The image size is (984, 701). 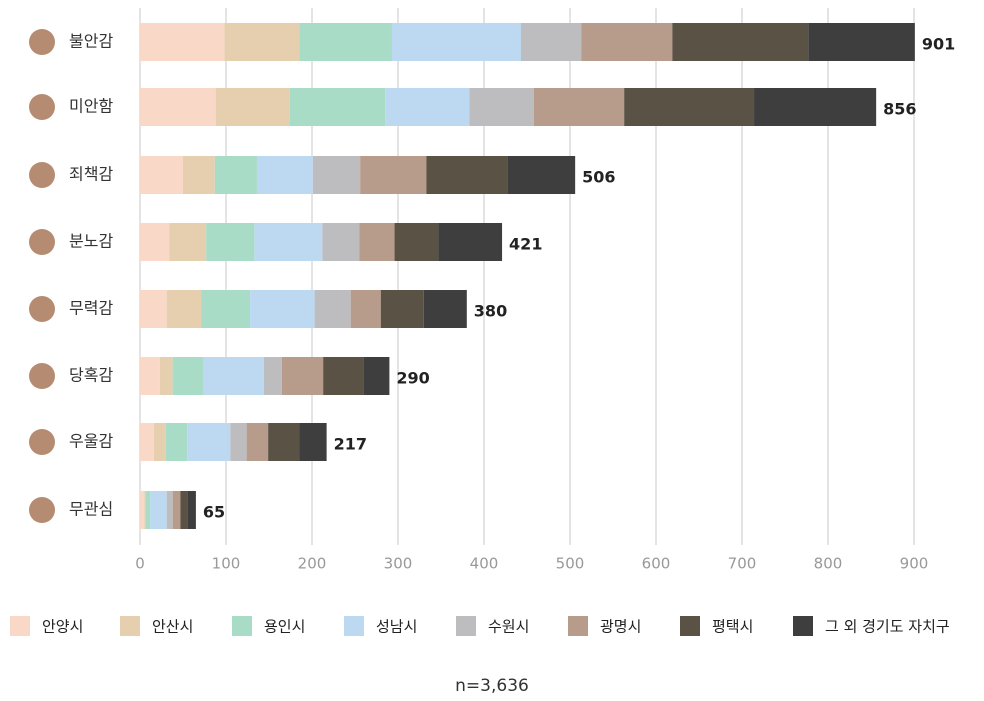 I want to click on y-tick-label: 무력감, so click(x=91, y=308).